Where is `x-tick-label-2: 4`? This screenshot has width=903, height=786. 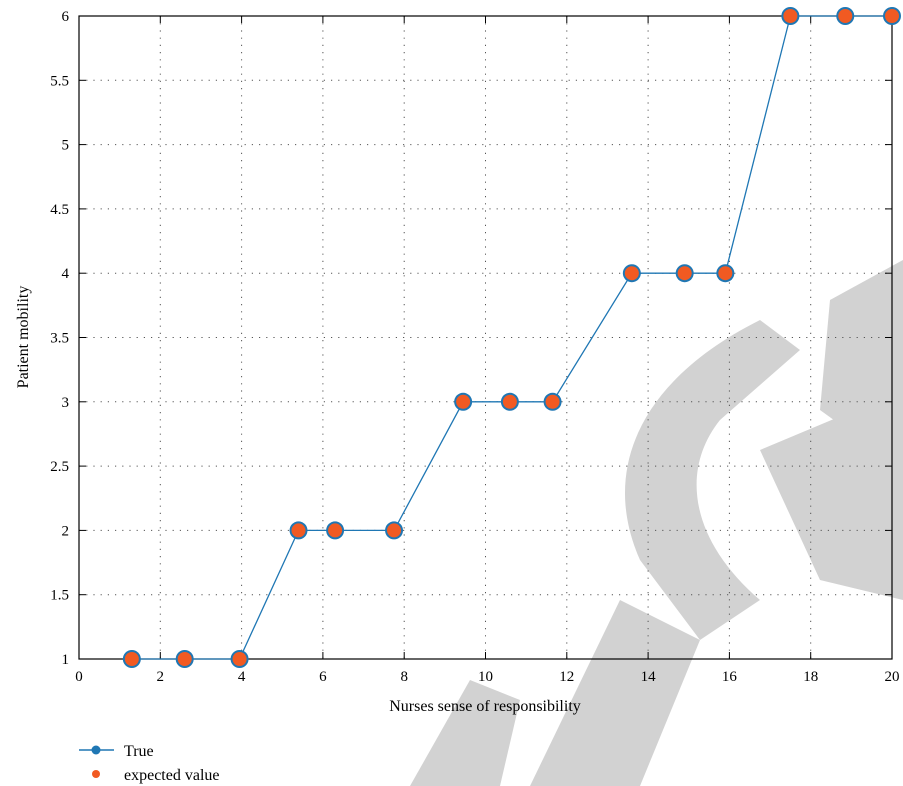 x-tick-label-2: 4 is located at coordinates (242, 677).